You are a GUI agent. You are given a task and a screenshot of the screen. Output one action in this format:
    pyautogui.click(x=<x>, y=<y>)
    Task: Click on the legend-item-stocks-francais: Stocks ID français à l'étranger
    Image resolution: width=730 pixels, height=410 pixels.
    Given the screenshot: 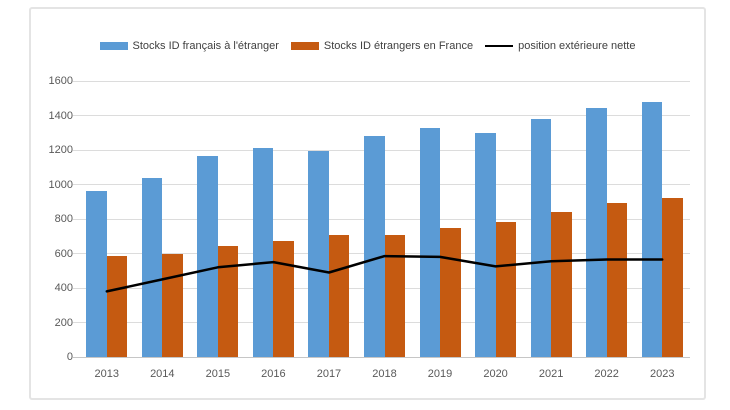 What is the action you would take?
    pyautogui.click(x=189, y=46)
    